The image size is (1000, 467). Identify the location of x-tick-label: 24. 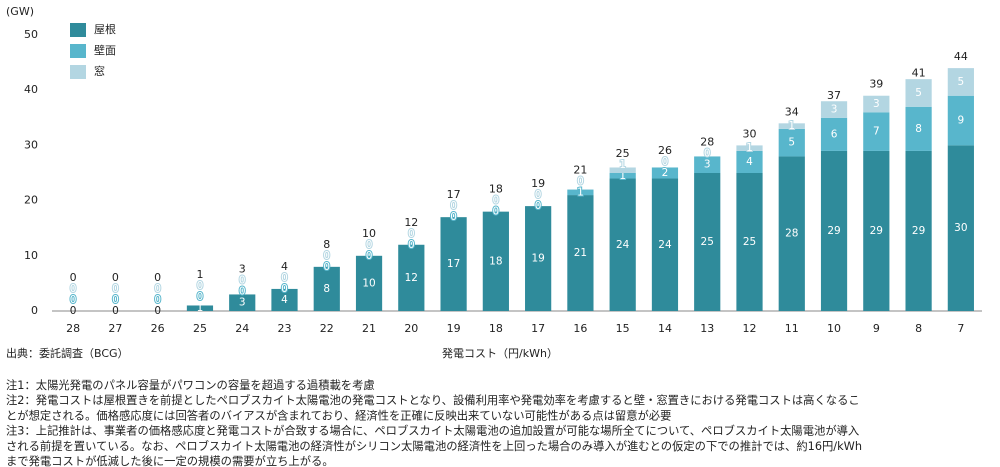
(242, 328).